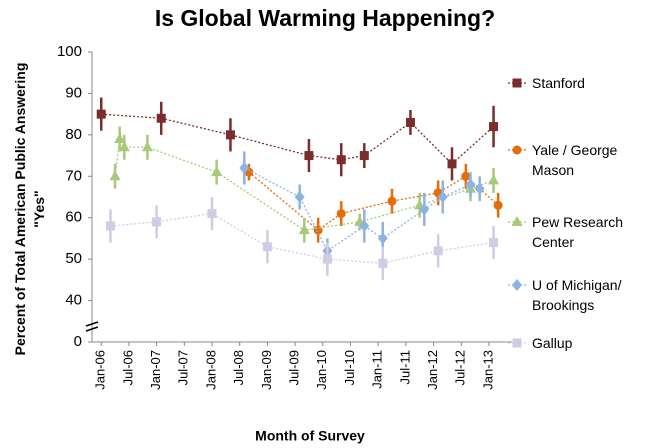 Image resolution: width=649 pixels, height=448 pixels. I want to click on legend-label: Stanford, so click(558, 83).